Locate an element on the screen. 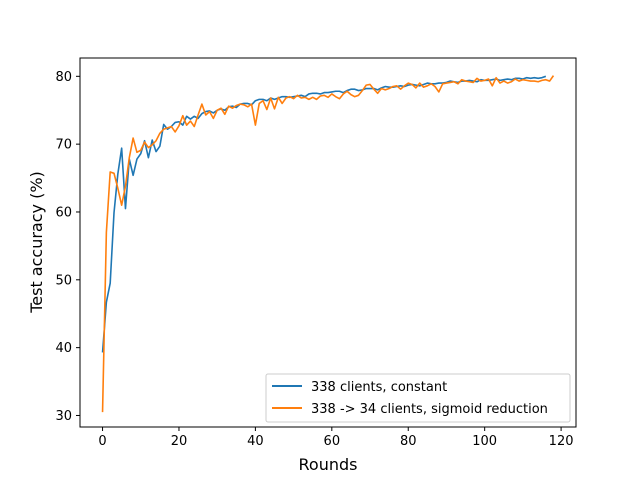 This screenshot has height=480, width=640. x-tick-label: 60 is located at coordinates (332, 441).